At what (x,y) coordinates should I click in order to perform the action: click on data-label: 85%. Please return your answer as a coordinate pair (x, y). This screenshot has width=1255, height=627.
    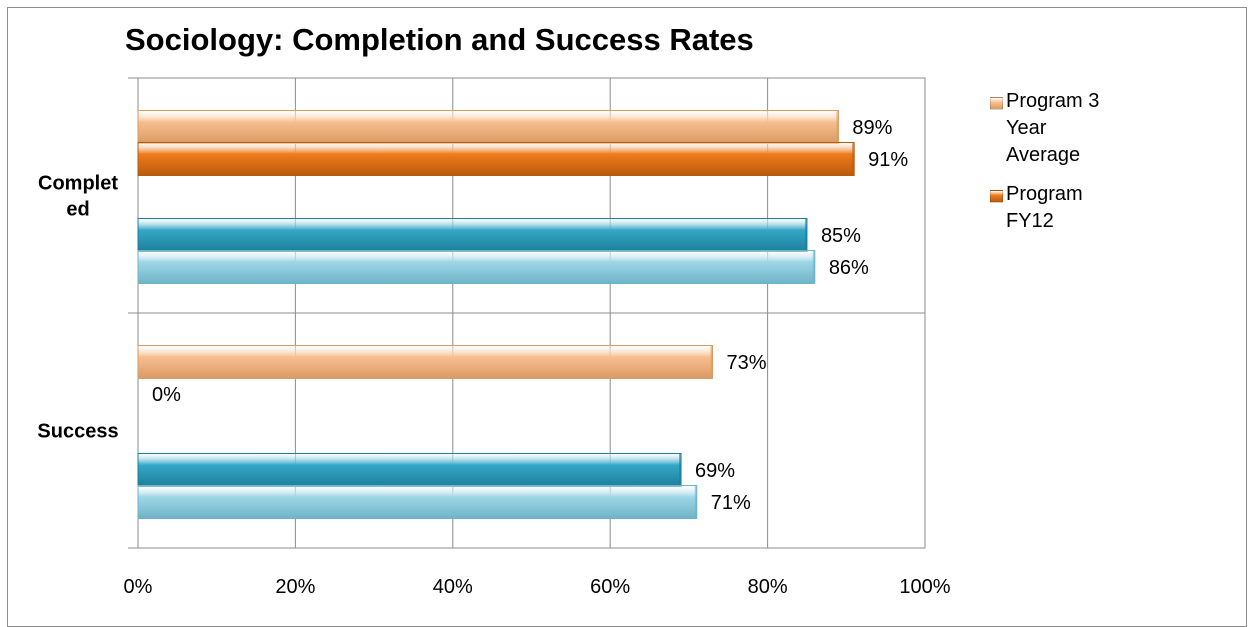
    Looking at the image, I should click on (841, 236).